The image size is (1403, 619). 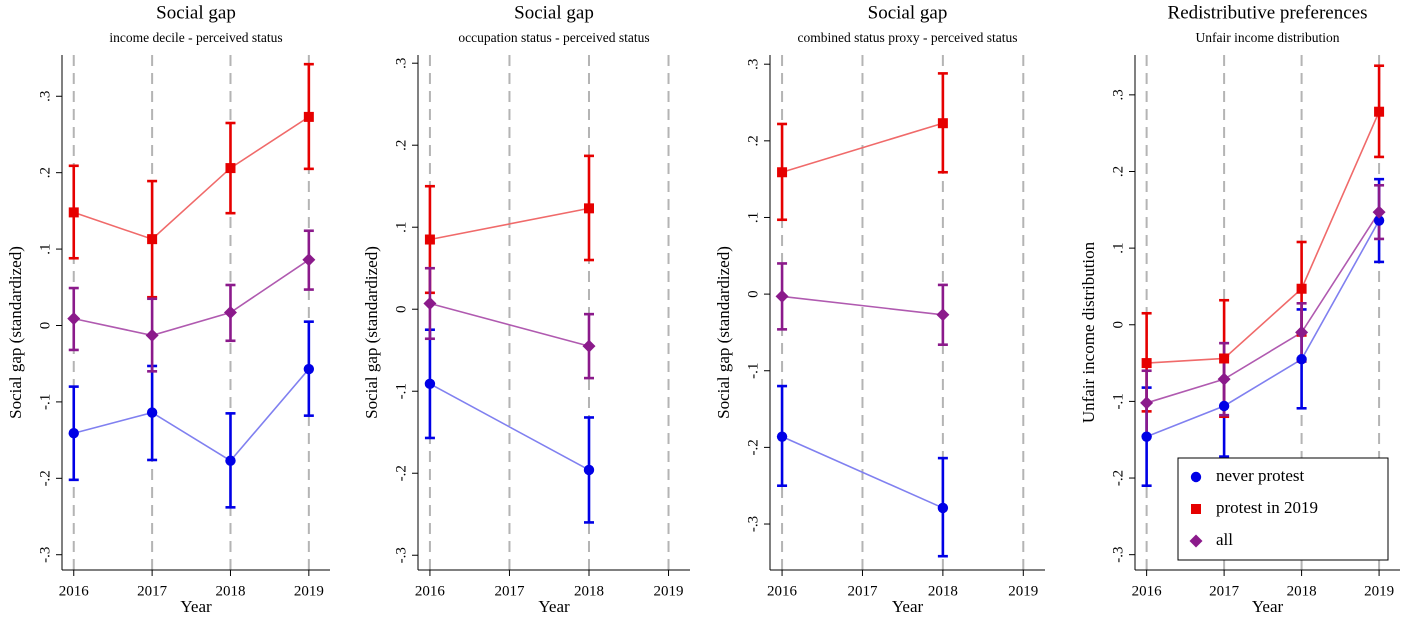 I want to click on legend-label: never protest, so click(x=1260, y=475).